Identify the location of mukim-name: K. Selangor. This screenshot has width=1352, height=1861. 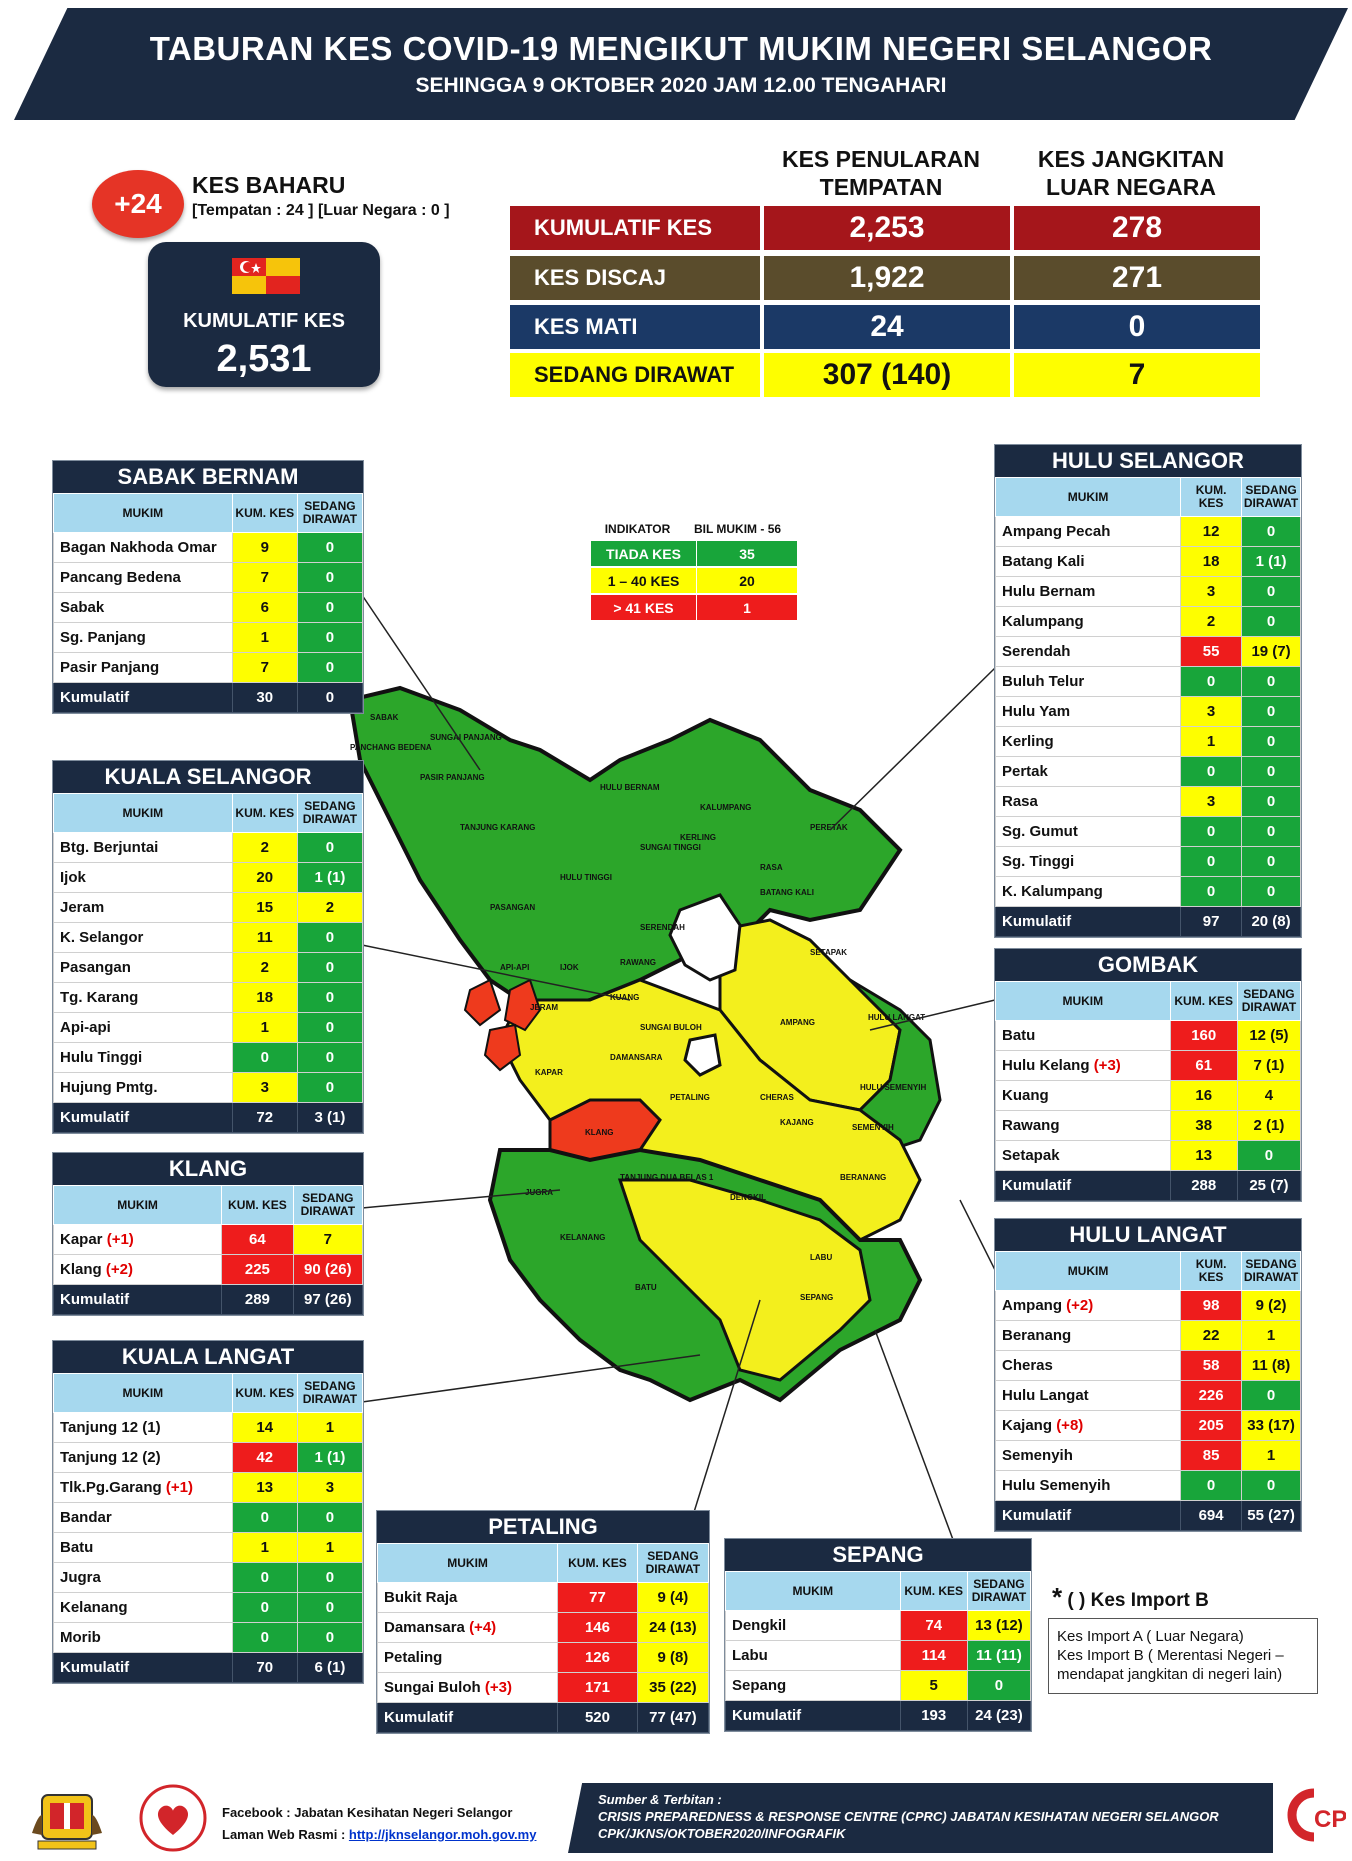
(102, 937).